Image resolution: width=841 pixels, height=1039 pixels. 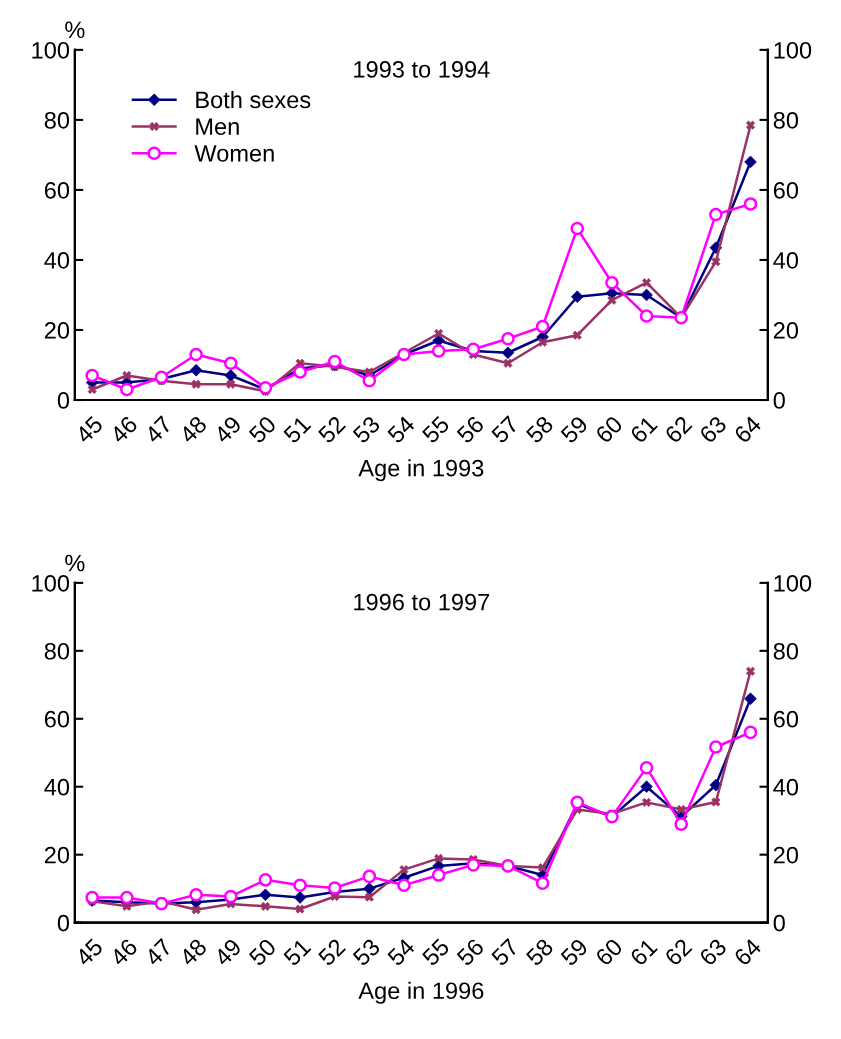 What do you see at coordinates (421, 992) in the screenshot?
I see `x-axis-title: Age in 1996` at bounding box center [421, 992].